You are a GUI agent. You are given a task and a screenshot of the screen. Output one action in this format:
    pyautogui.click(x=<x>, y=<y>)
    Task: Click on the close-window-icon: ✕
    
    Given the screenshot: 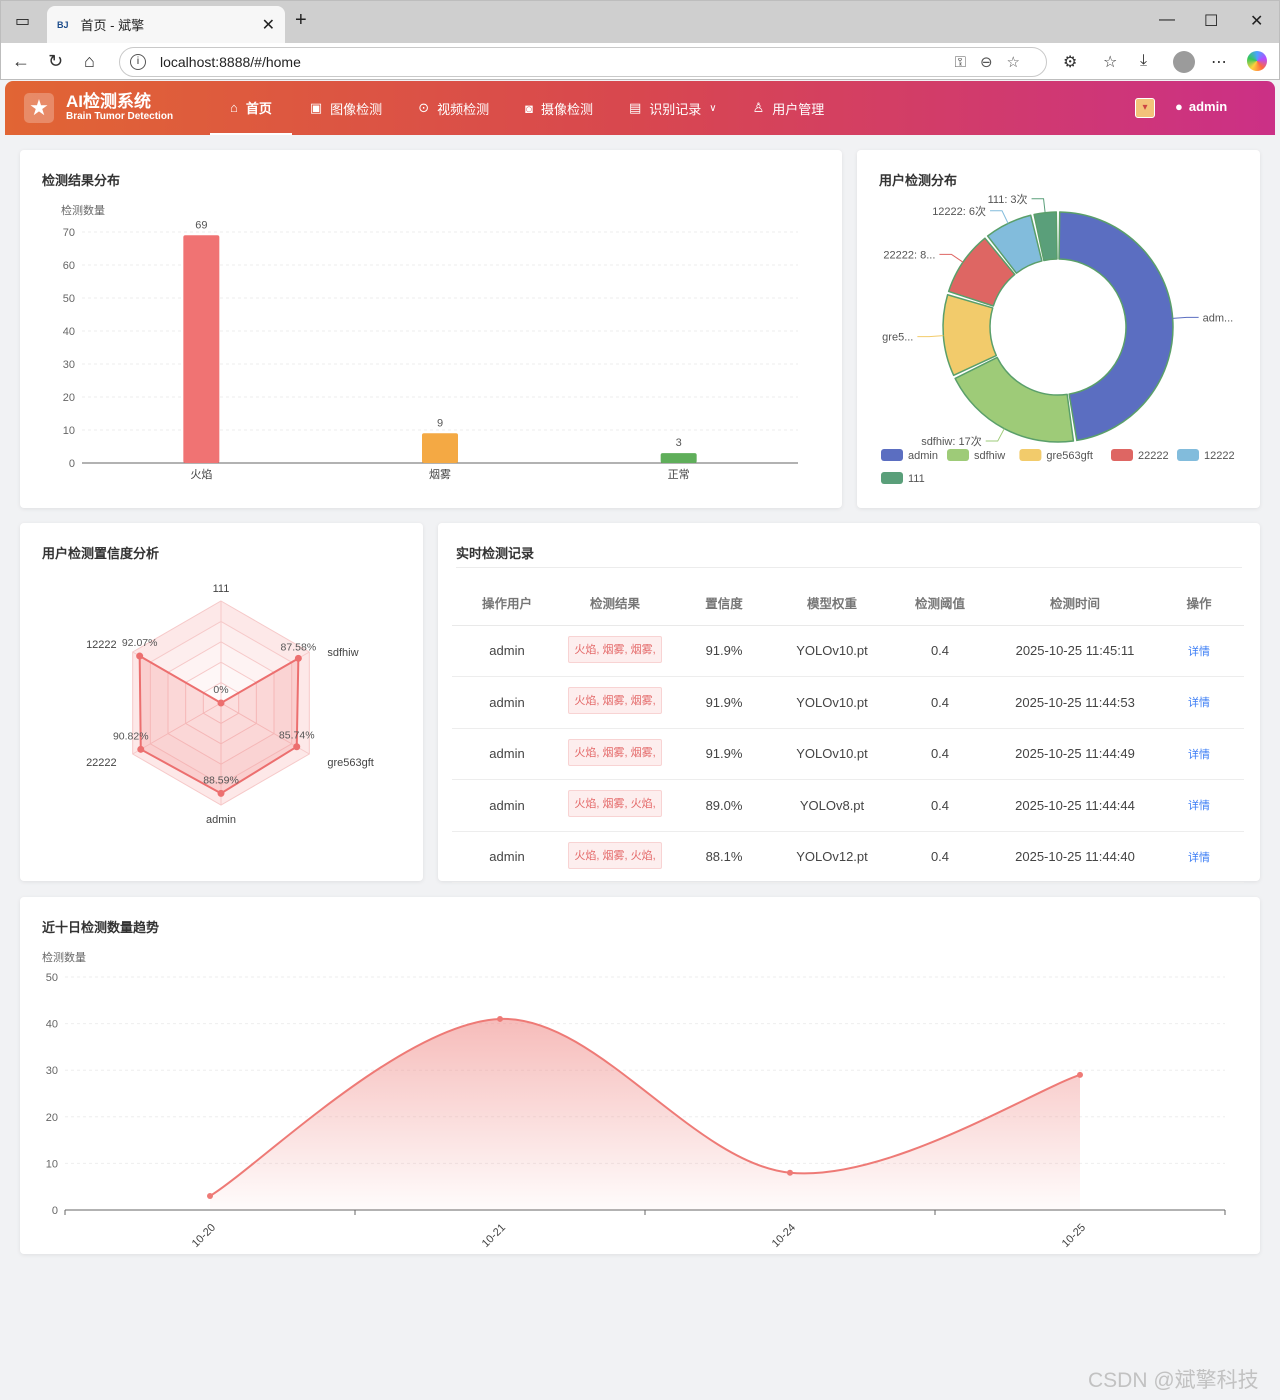 What is the action you would take?
    pyautogui.click(x=1257, y=21)
    